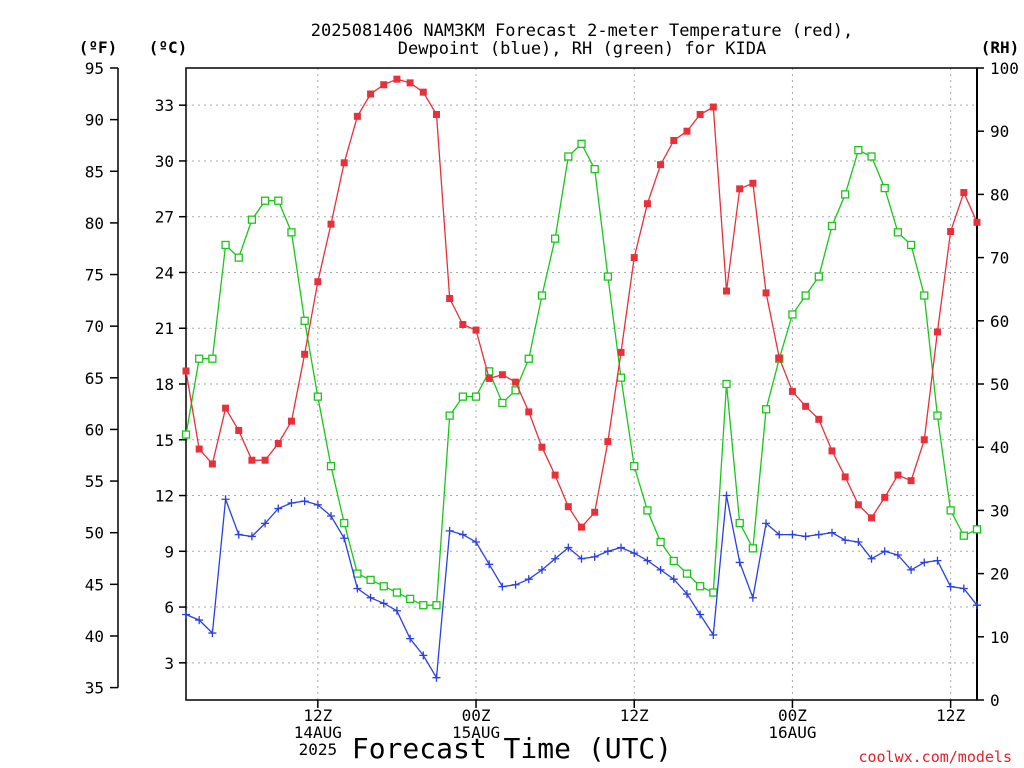 The height and width of the screenshot is (768, 1024). What do you see at coordinates (94, 584) in the screenshot?
I see `fahrenheit-tick-label: 45` at bounding box center [94, 584].